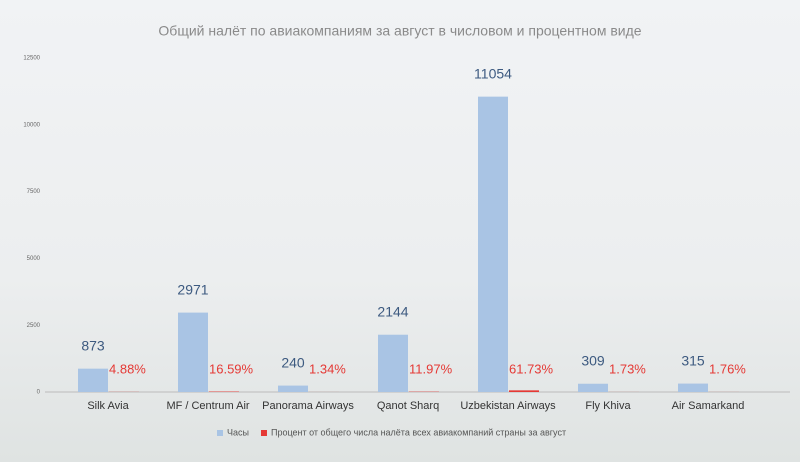  Describe the element at coordinates (31, 125) in the screenshot. I see `y-tick-label: 10000` at that location.